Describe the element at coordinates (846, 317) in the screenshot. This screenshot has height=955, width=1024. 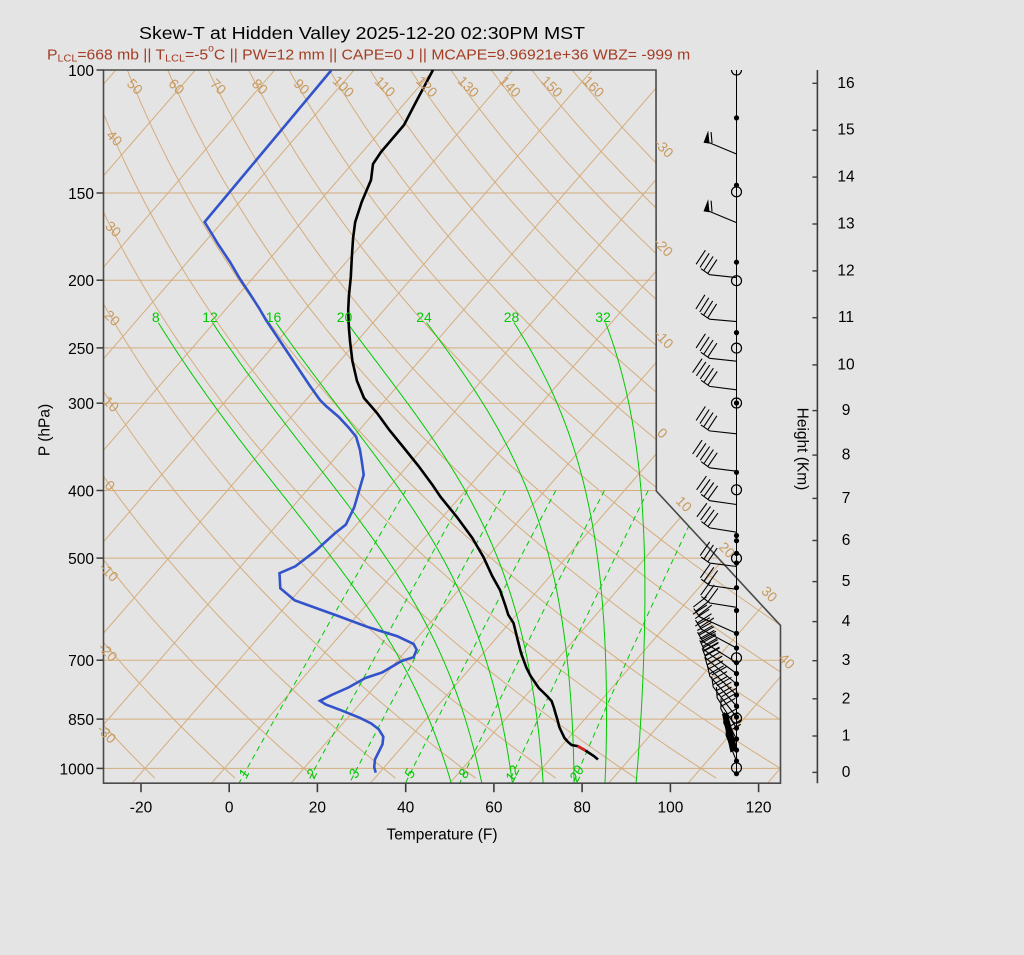
I see `svg-text: 11` at that location.